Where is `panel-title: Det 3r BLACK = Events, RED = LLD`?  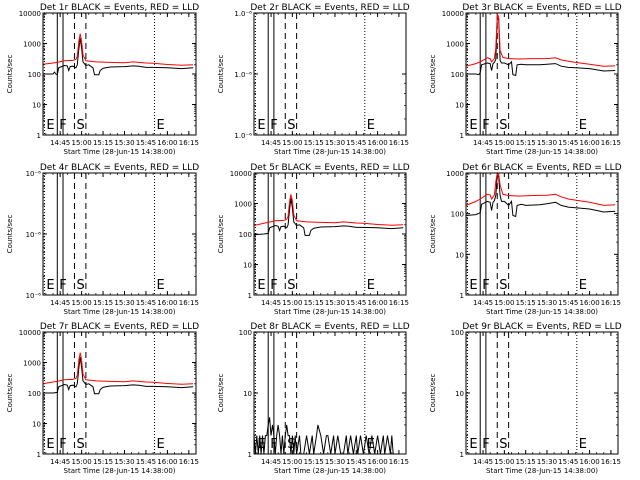
panel-title: Det 3r BLACK = Events, RED = LLD is located at coordinates (541, 8).